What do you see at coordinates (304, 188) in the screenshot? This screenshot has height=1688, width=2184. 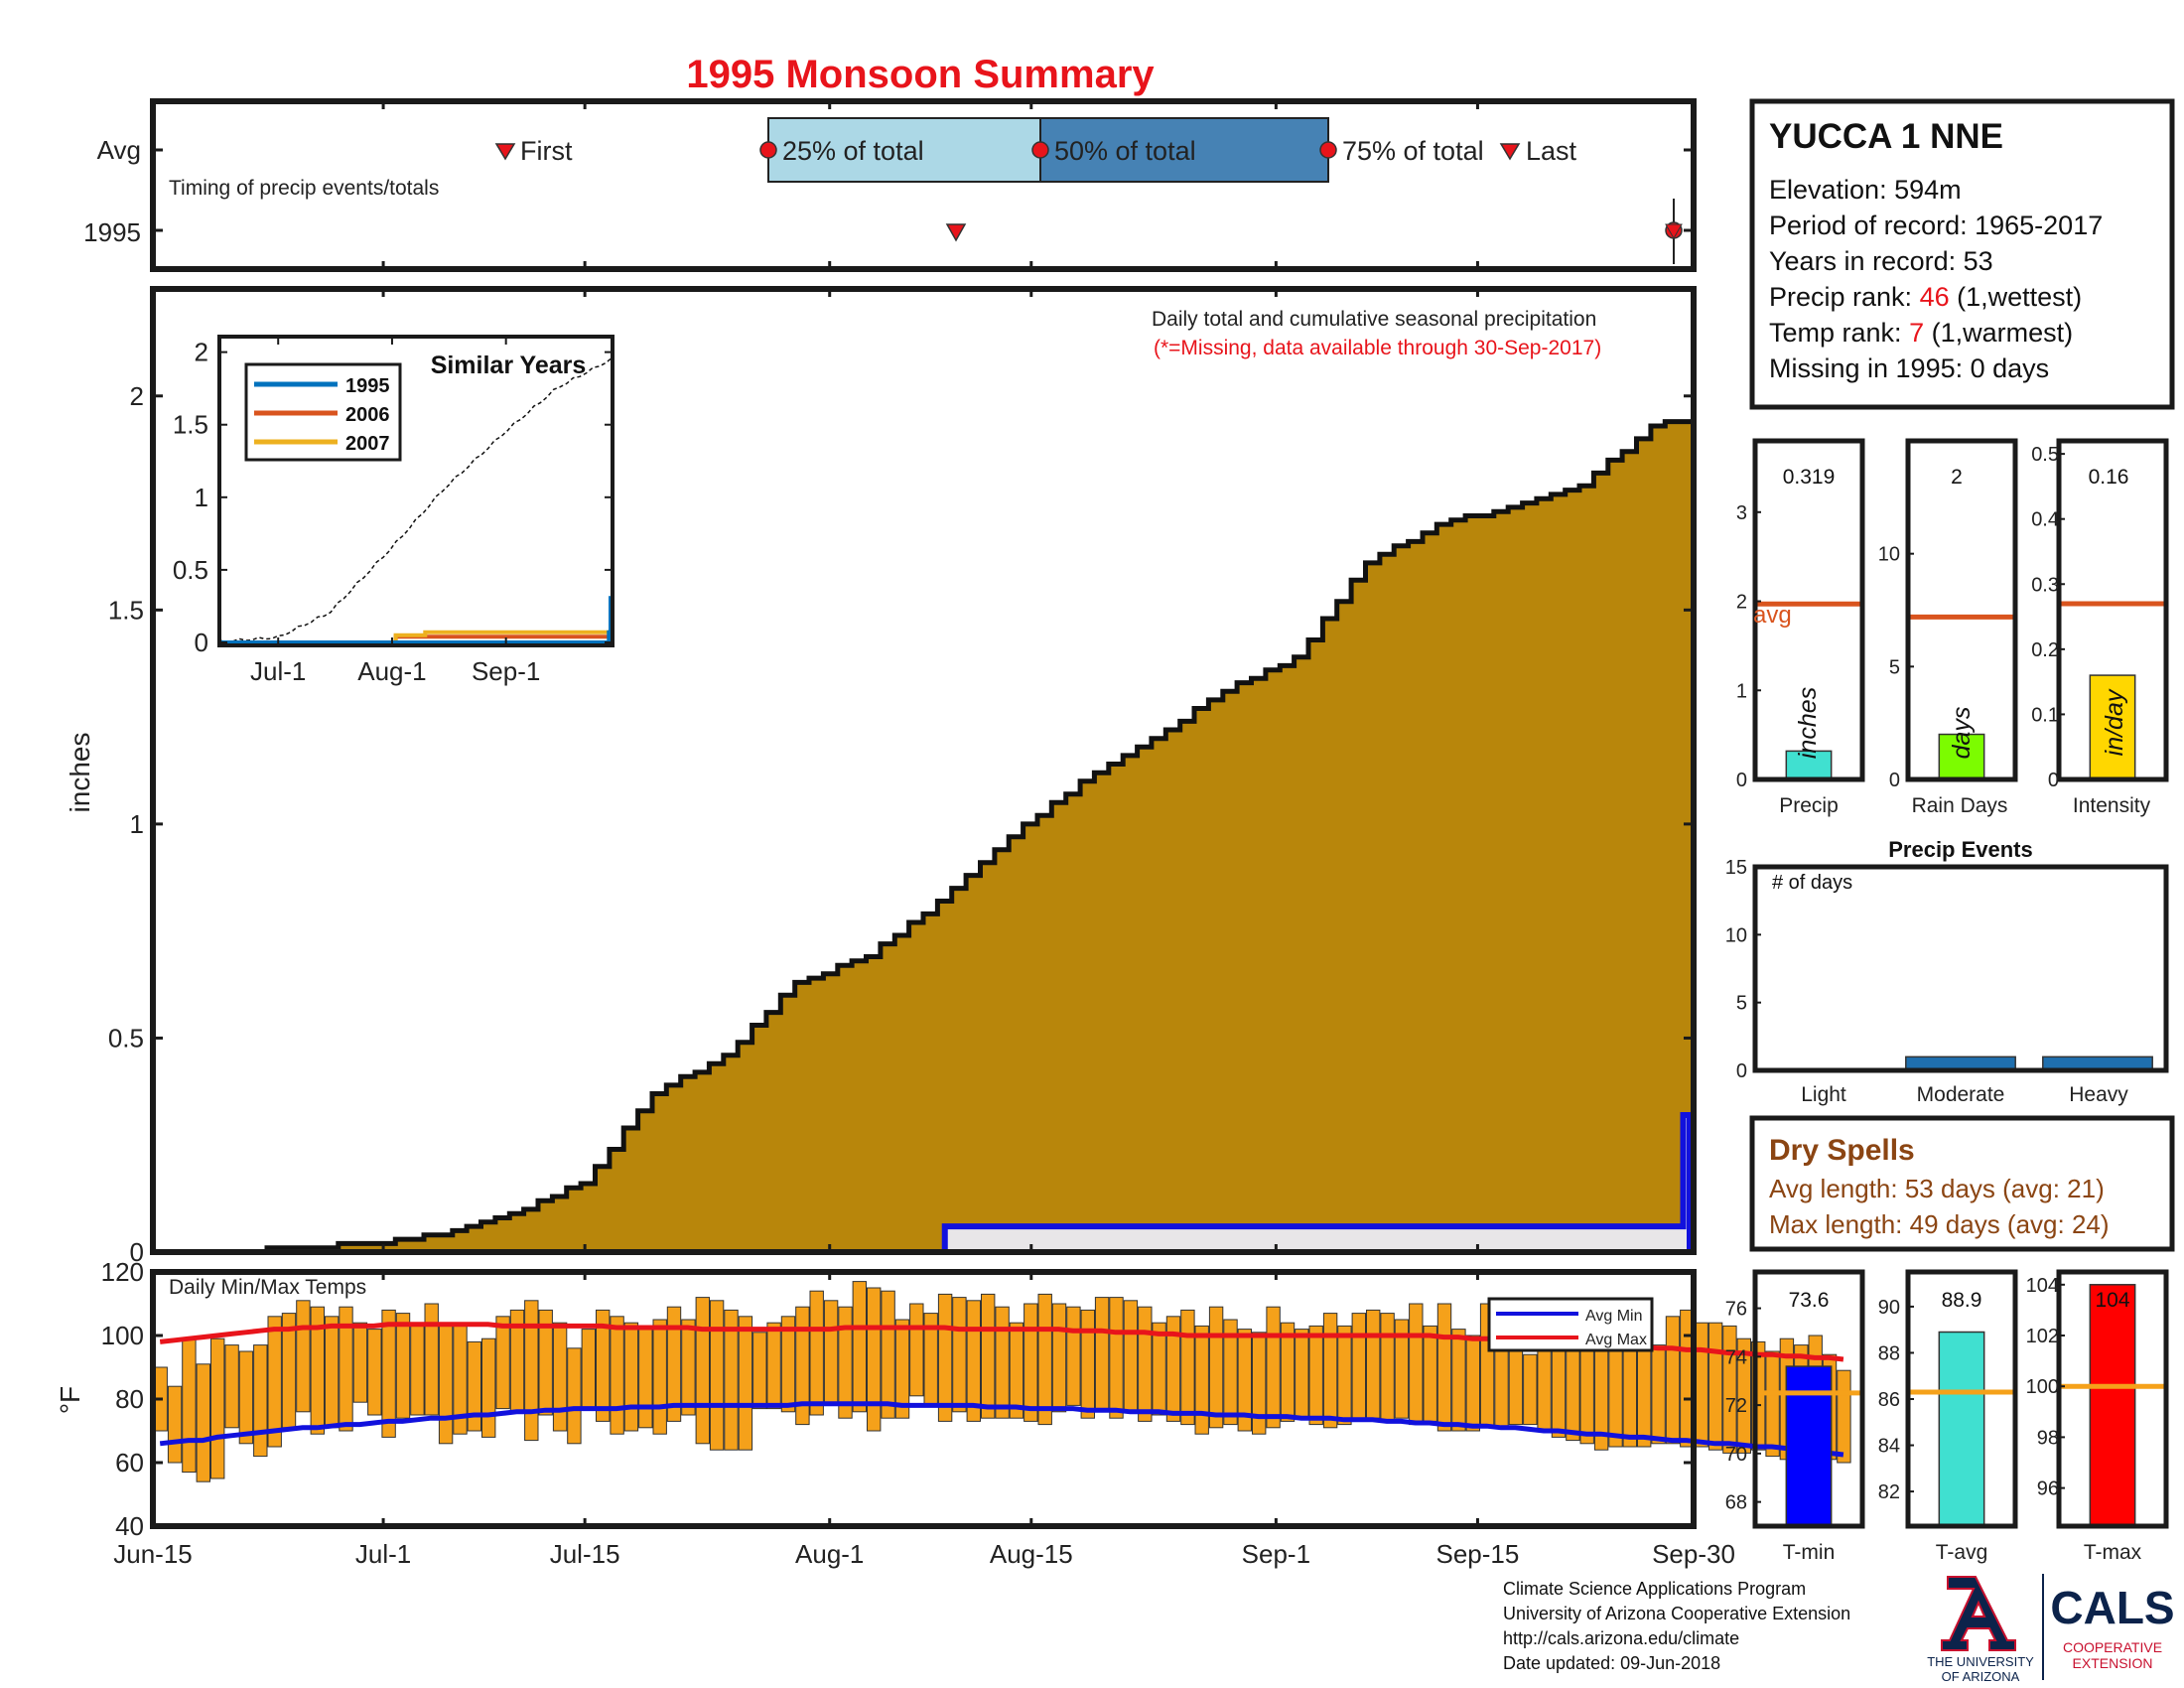 I see `timing-caption: Timing of precip events/totals` at bounding box center [304, 188].